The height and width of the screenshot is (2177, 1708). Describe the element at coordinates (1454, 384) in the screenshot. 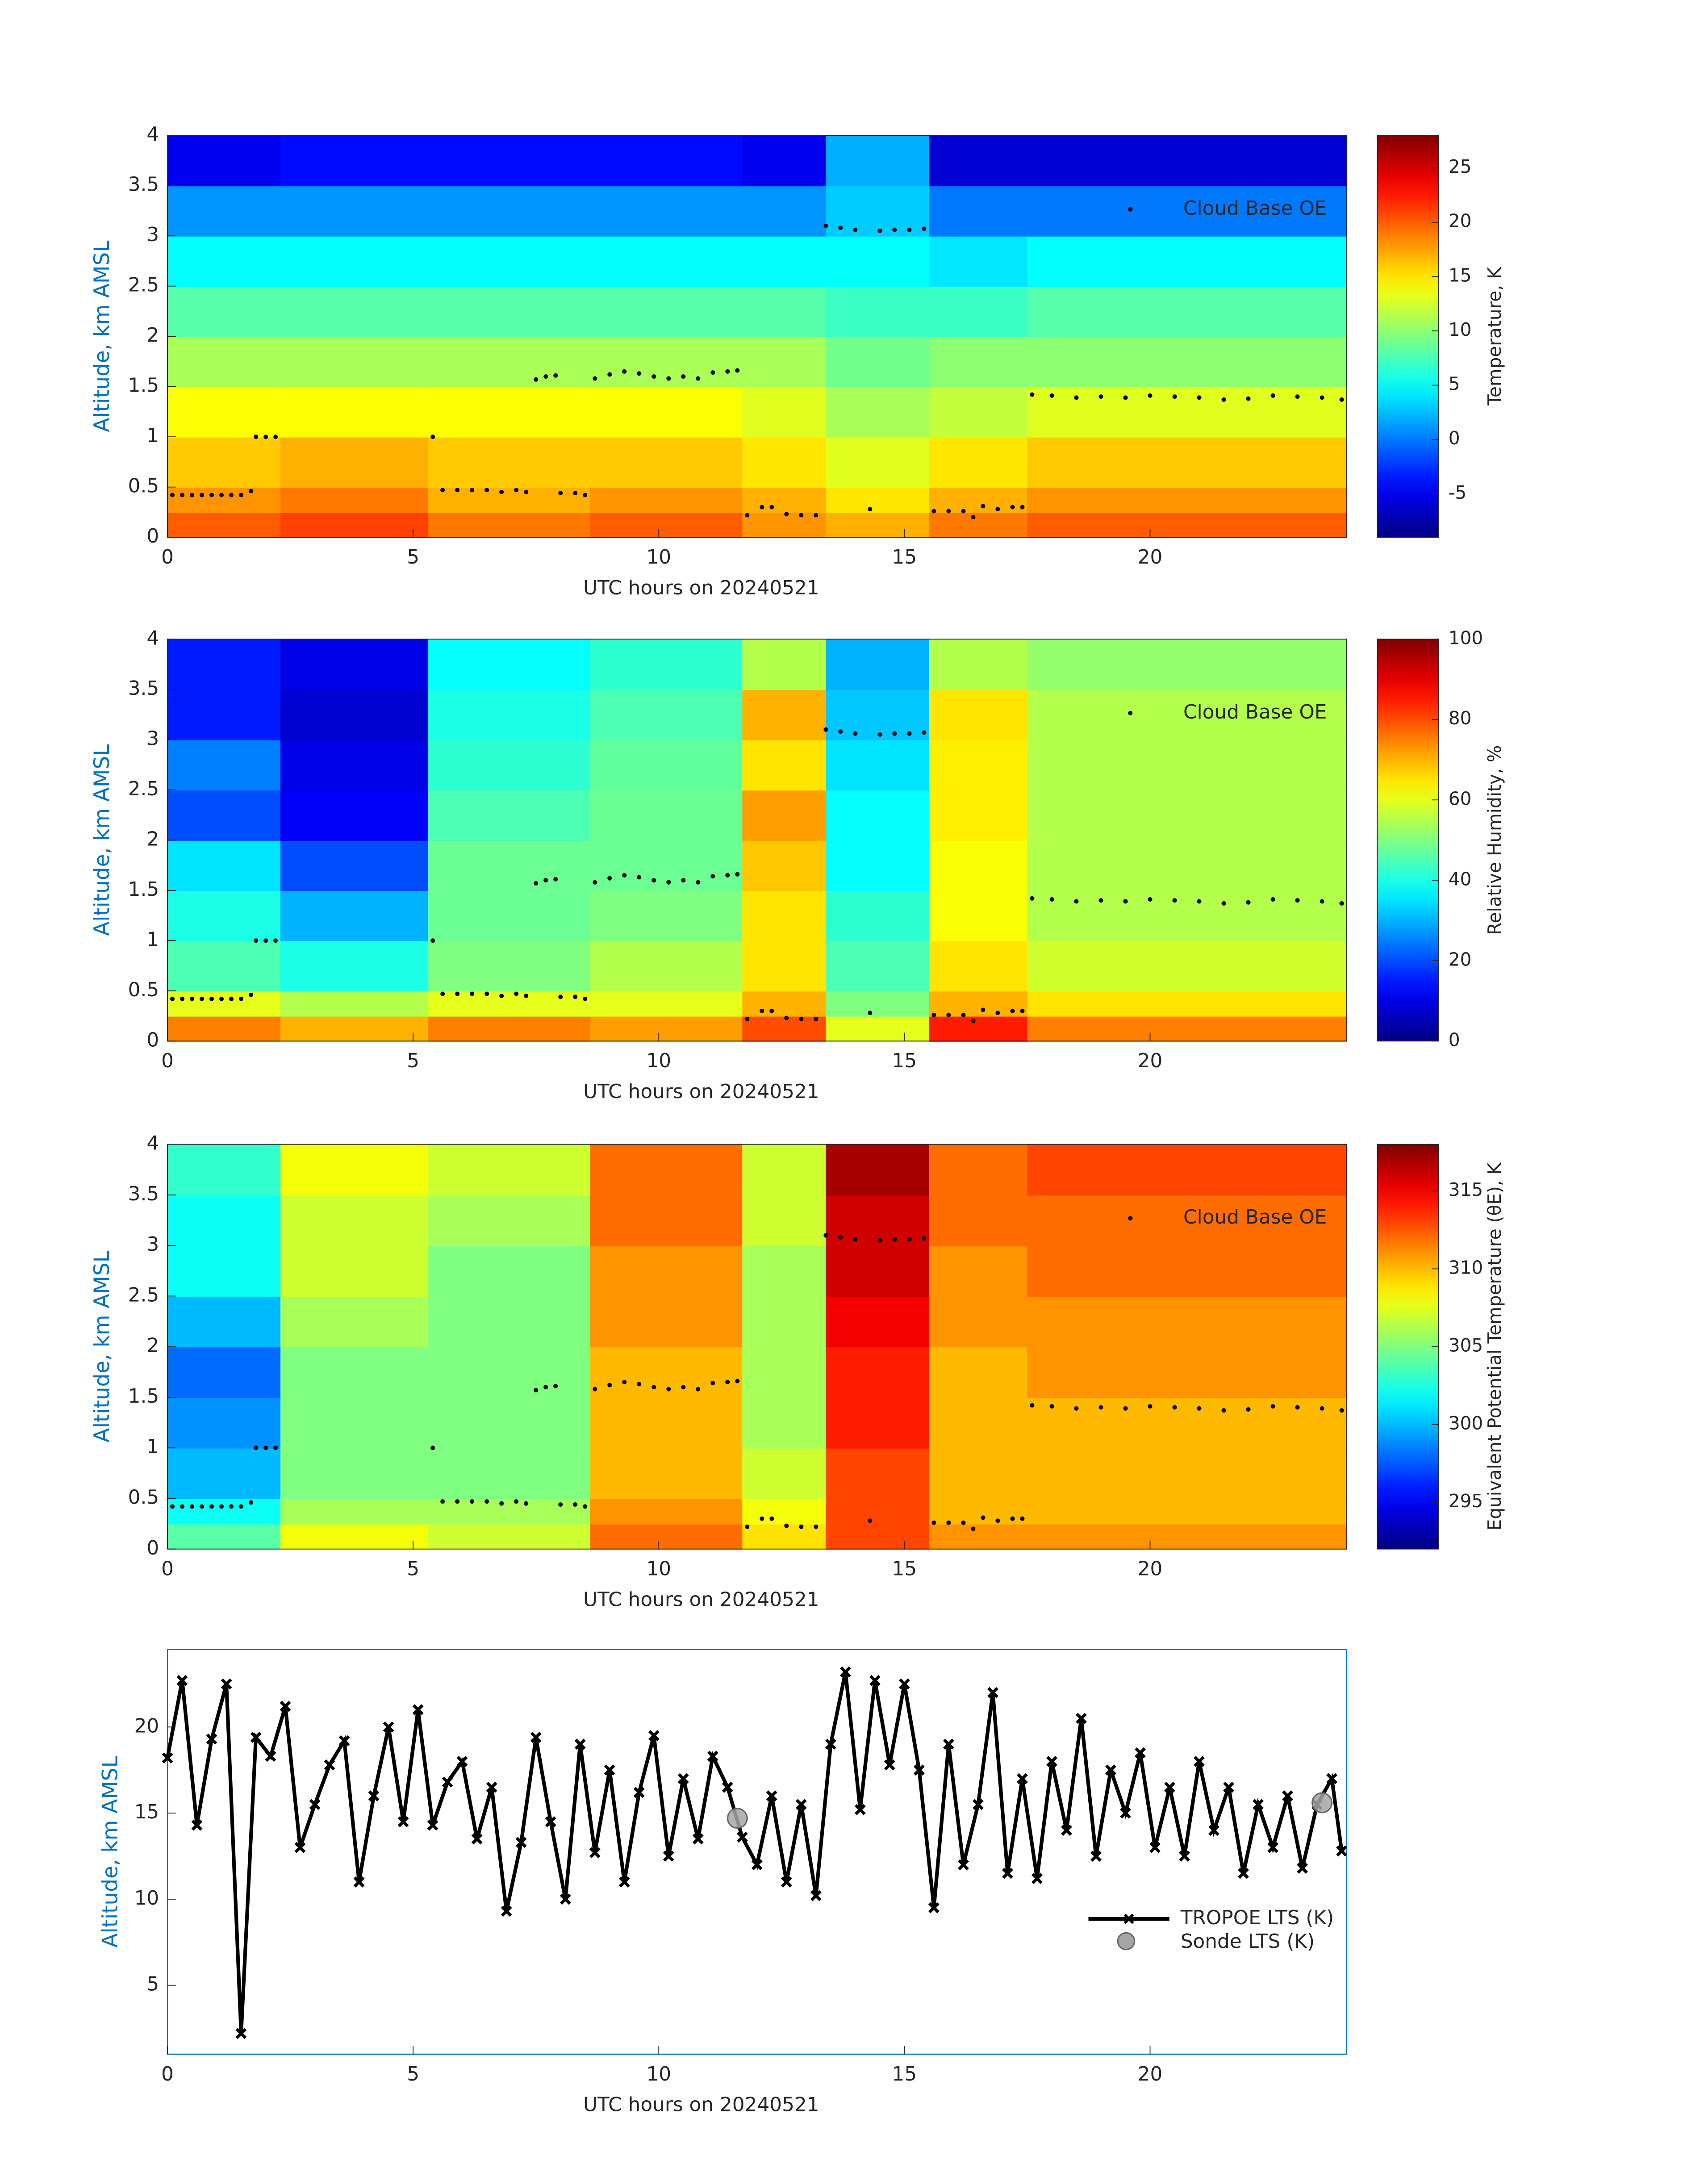

I see `colorbar-tick-label: 5` at that location.